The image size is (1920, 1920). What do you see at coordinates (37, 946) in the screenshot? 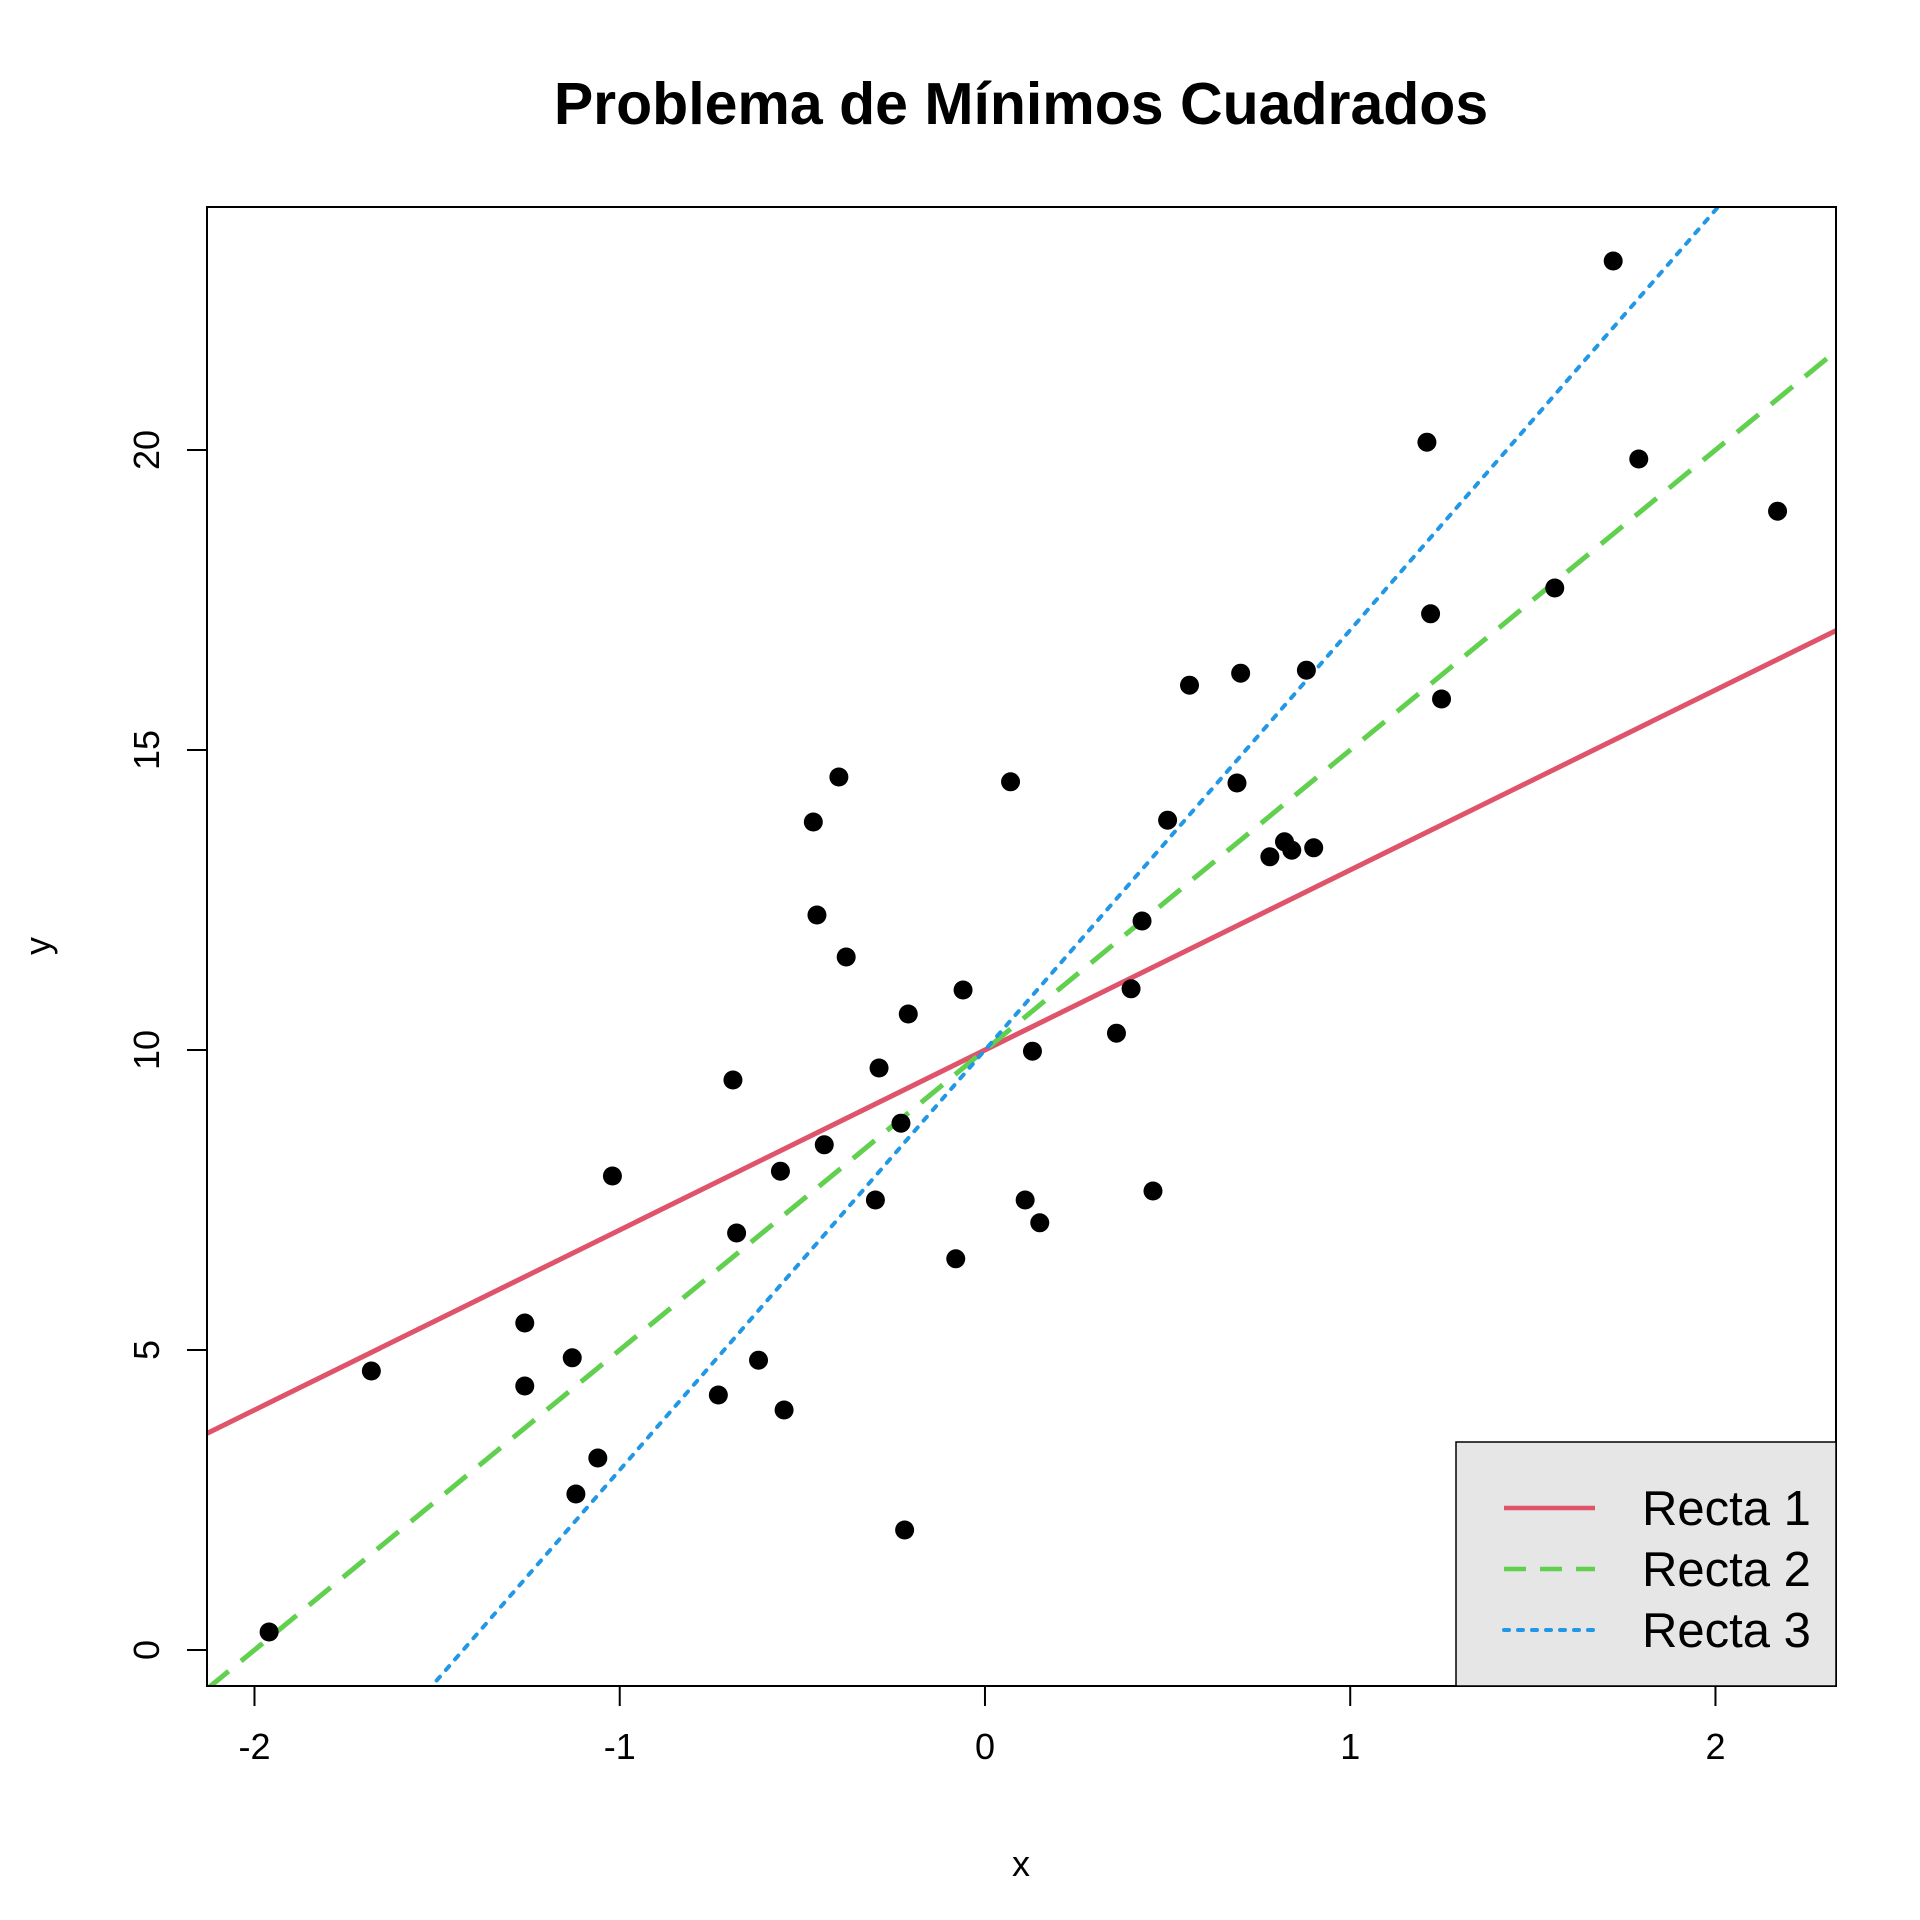
I see `y-axis-label: y` at bounding box center [37, 946].